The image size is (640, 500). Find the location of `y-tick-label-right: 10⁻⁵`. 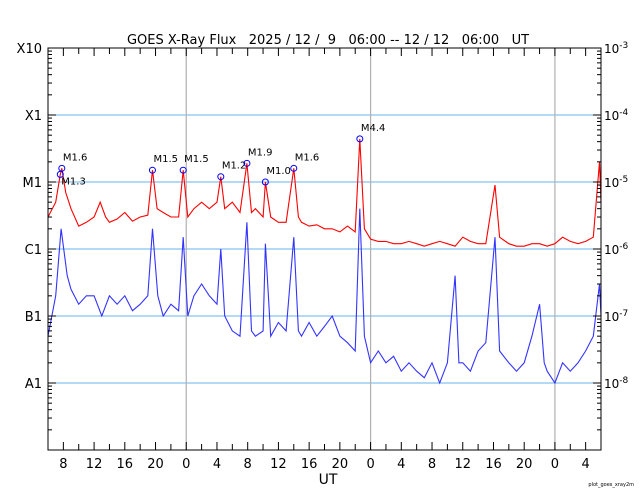

y-tick-label-right: 10⁻⁵ is located at coordinates (616, 182).